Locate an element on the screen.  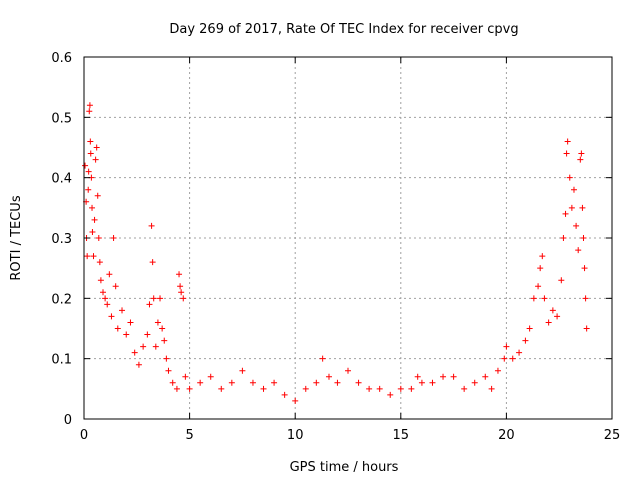
x-tick-label: 5 is located at coordinates (189, 435).